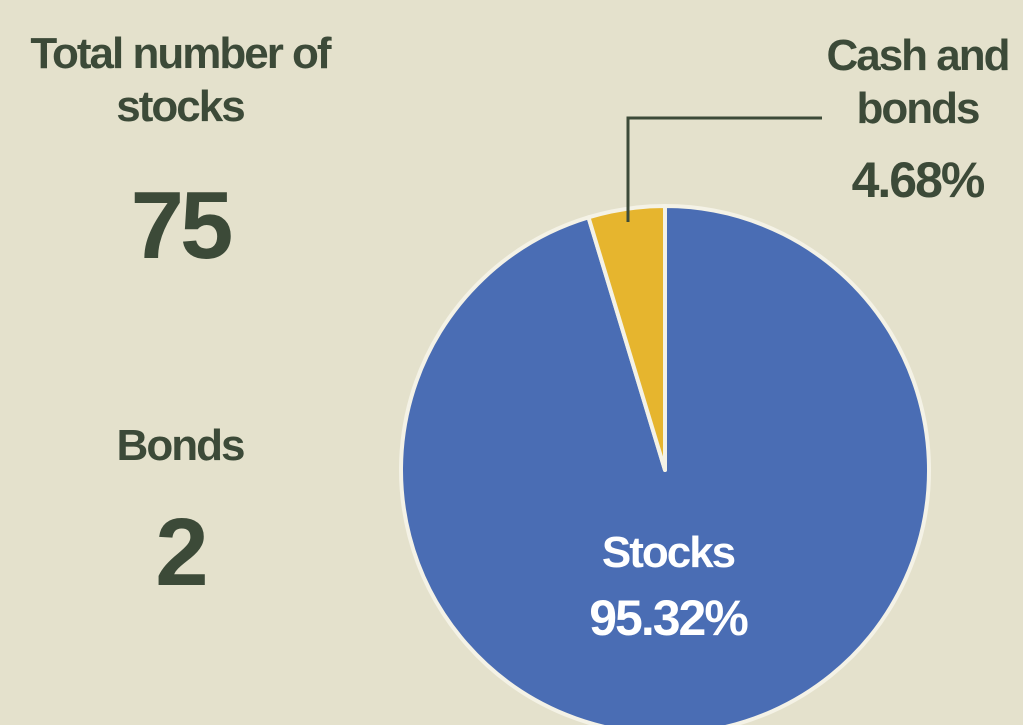 Image resolution: width=1023 pixels, height=725 pixels. Describe the element at coordinates (182, 225) in the screenshot. I see `stat-value: 75` at that location.